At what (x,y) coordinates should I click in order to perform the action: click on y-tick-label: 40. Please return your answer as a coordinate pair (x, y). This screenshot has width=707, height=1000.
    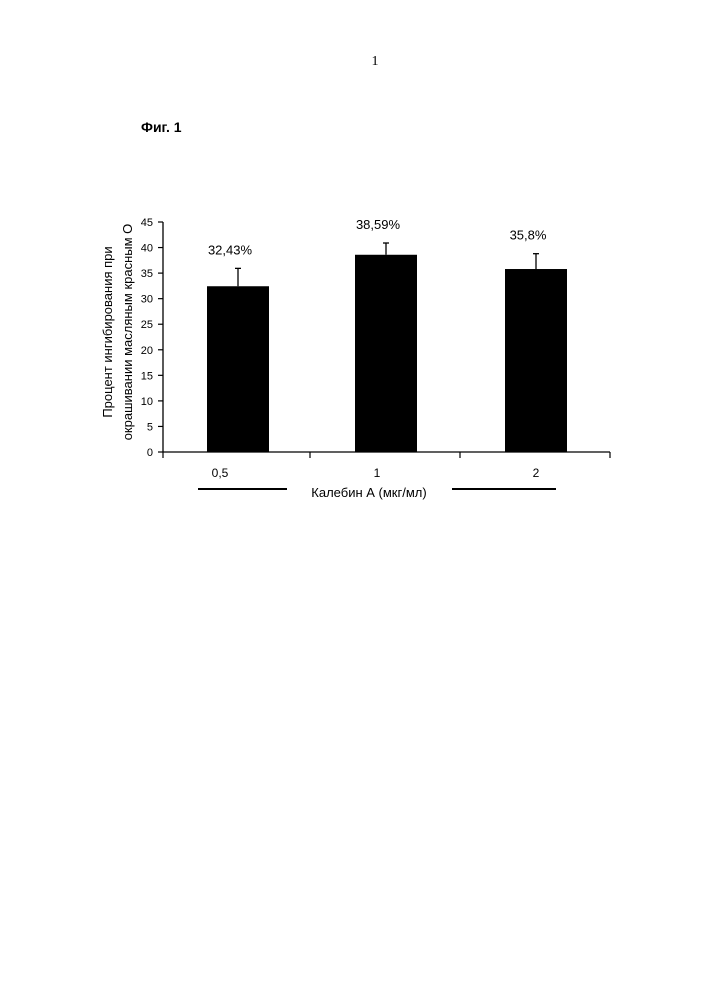
    Looking at the image, I should click on (147, 249).